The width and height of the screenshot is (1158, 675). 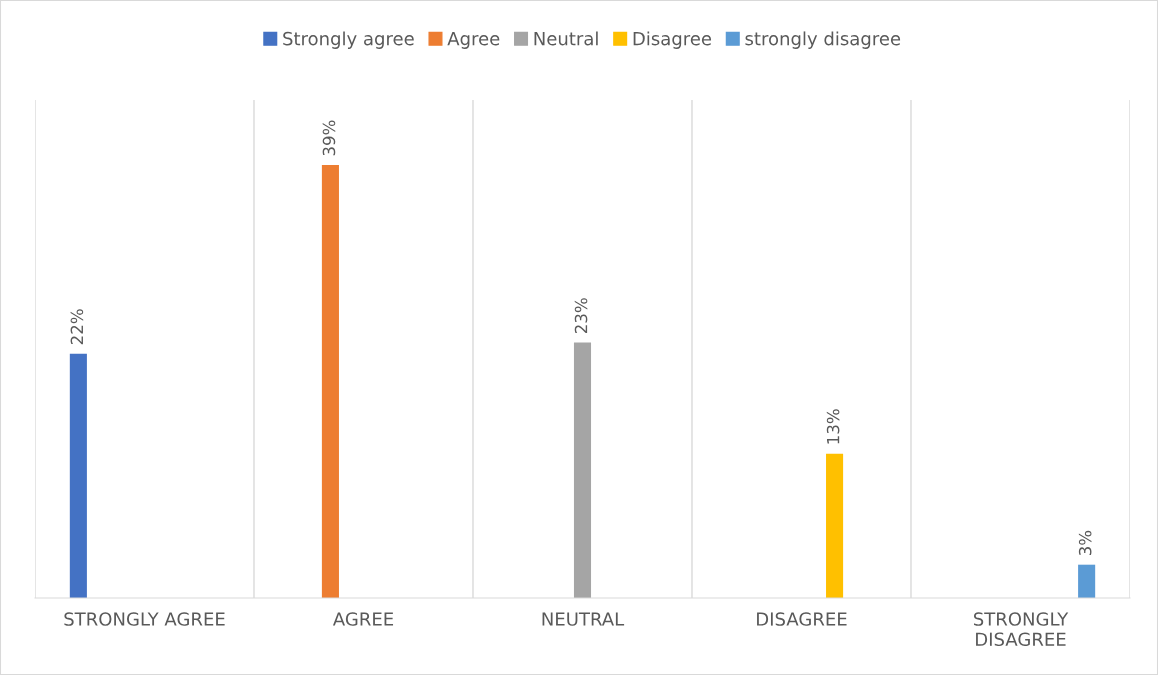 I want to click on data-label: 13%, so click(x=833, y=426).